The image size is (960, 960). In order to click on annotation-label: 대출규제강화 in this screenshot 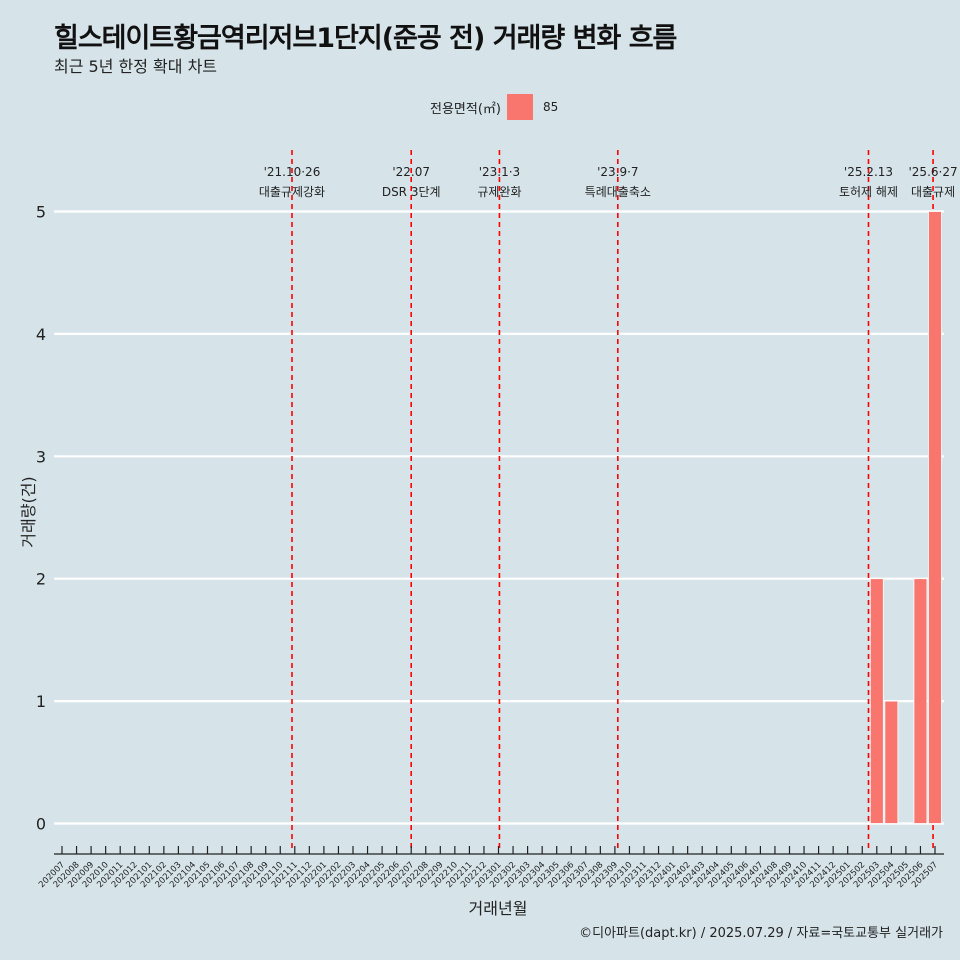, I will do `click(292, 192)`.